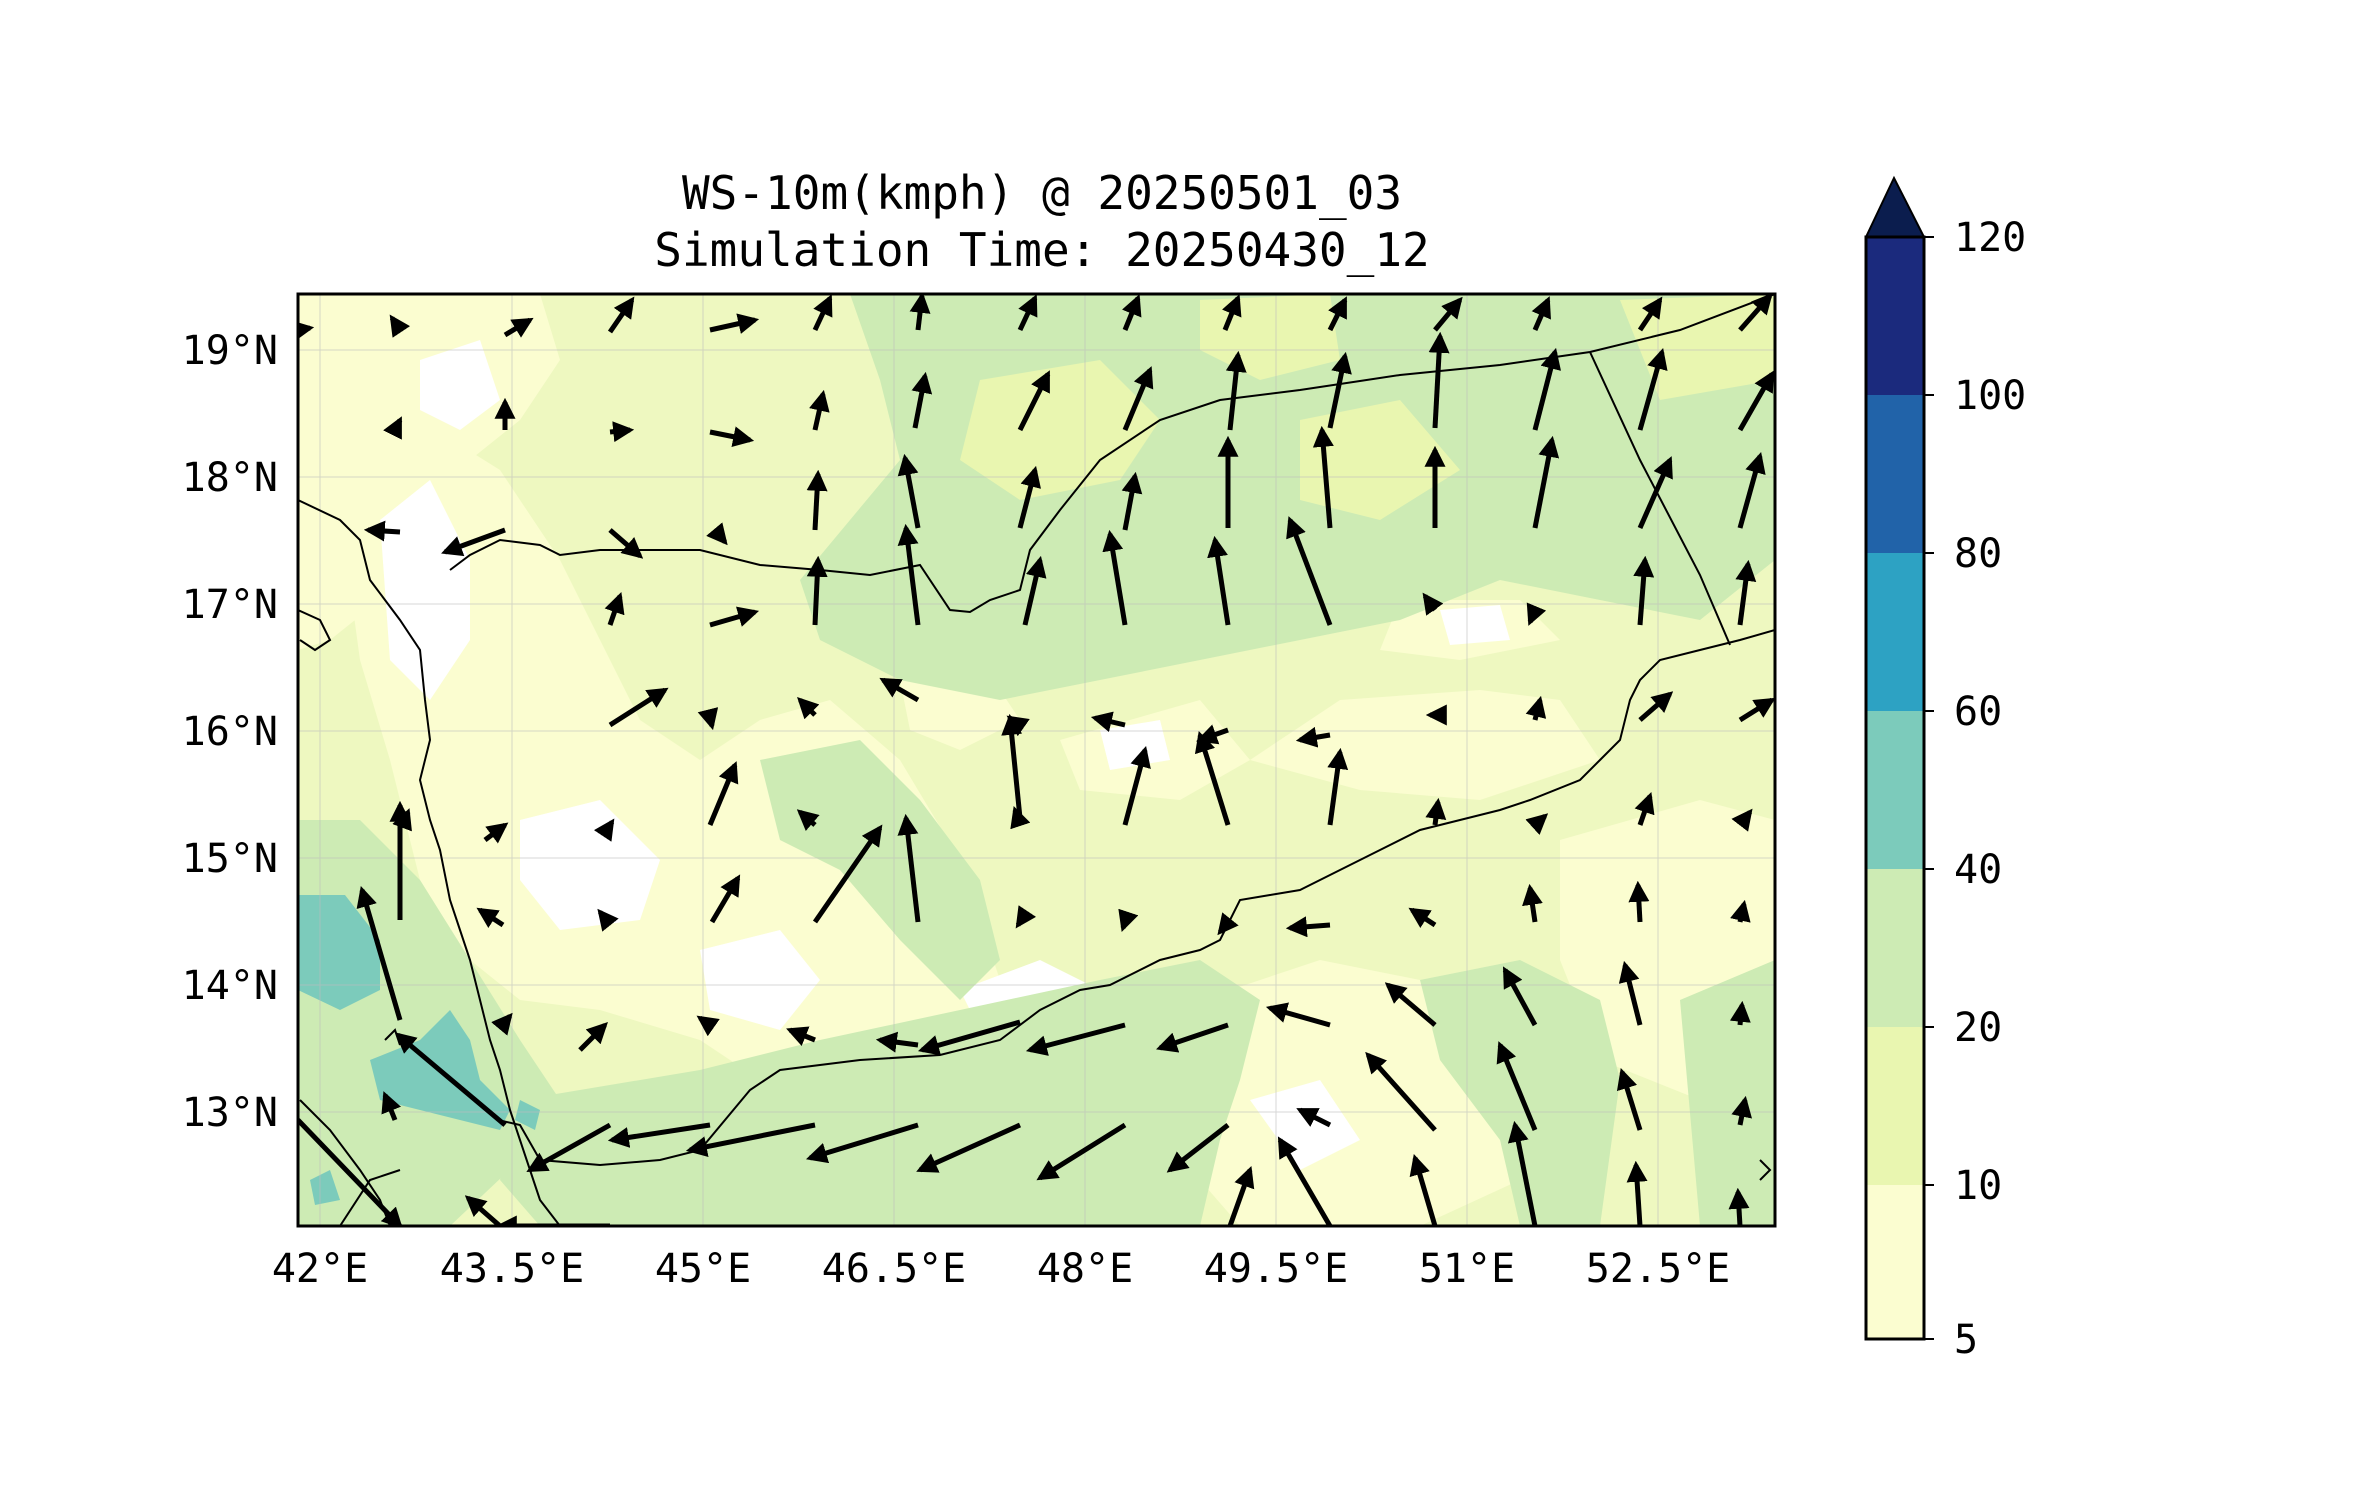  What do you see at coordinates (1978, 554) in the screenshot?
I see `colorbar-label: 80` at bounding box center [1978, 554].